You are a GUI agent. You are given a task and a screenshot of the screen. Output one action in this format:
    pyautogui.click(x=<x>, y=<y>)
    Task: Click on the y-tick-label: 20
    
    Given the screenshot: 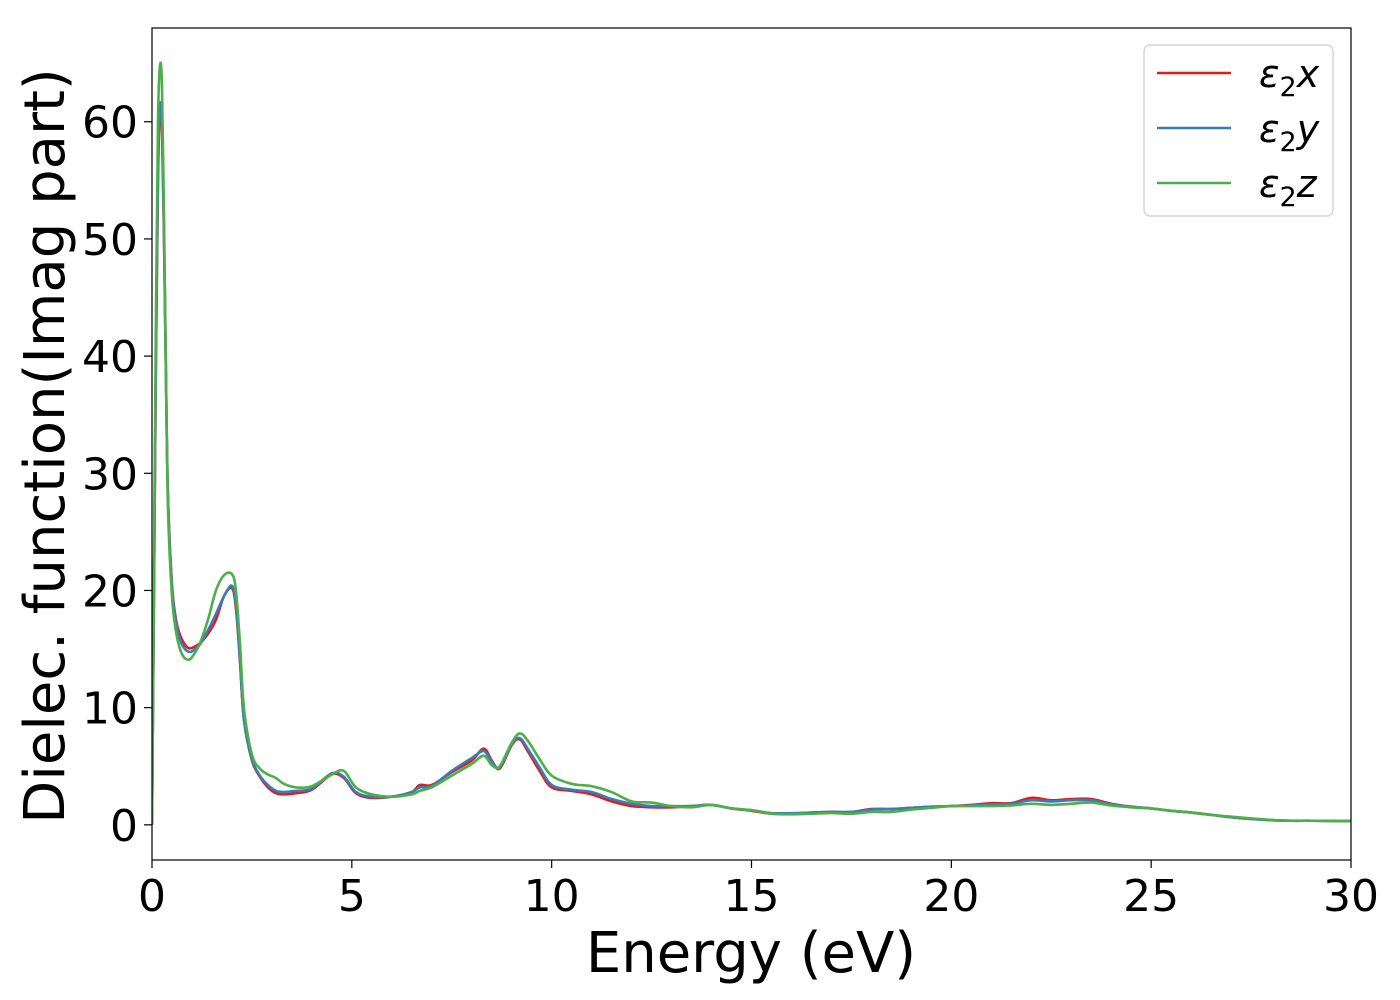 What is the action you would take?
    pyautogui.click(x=110, y=591)
    